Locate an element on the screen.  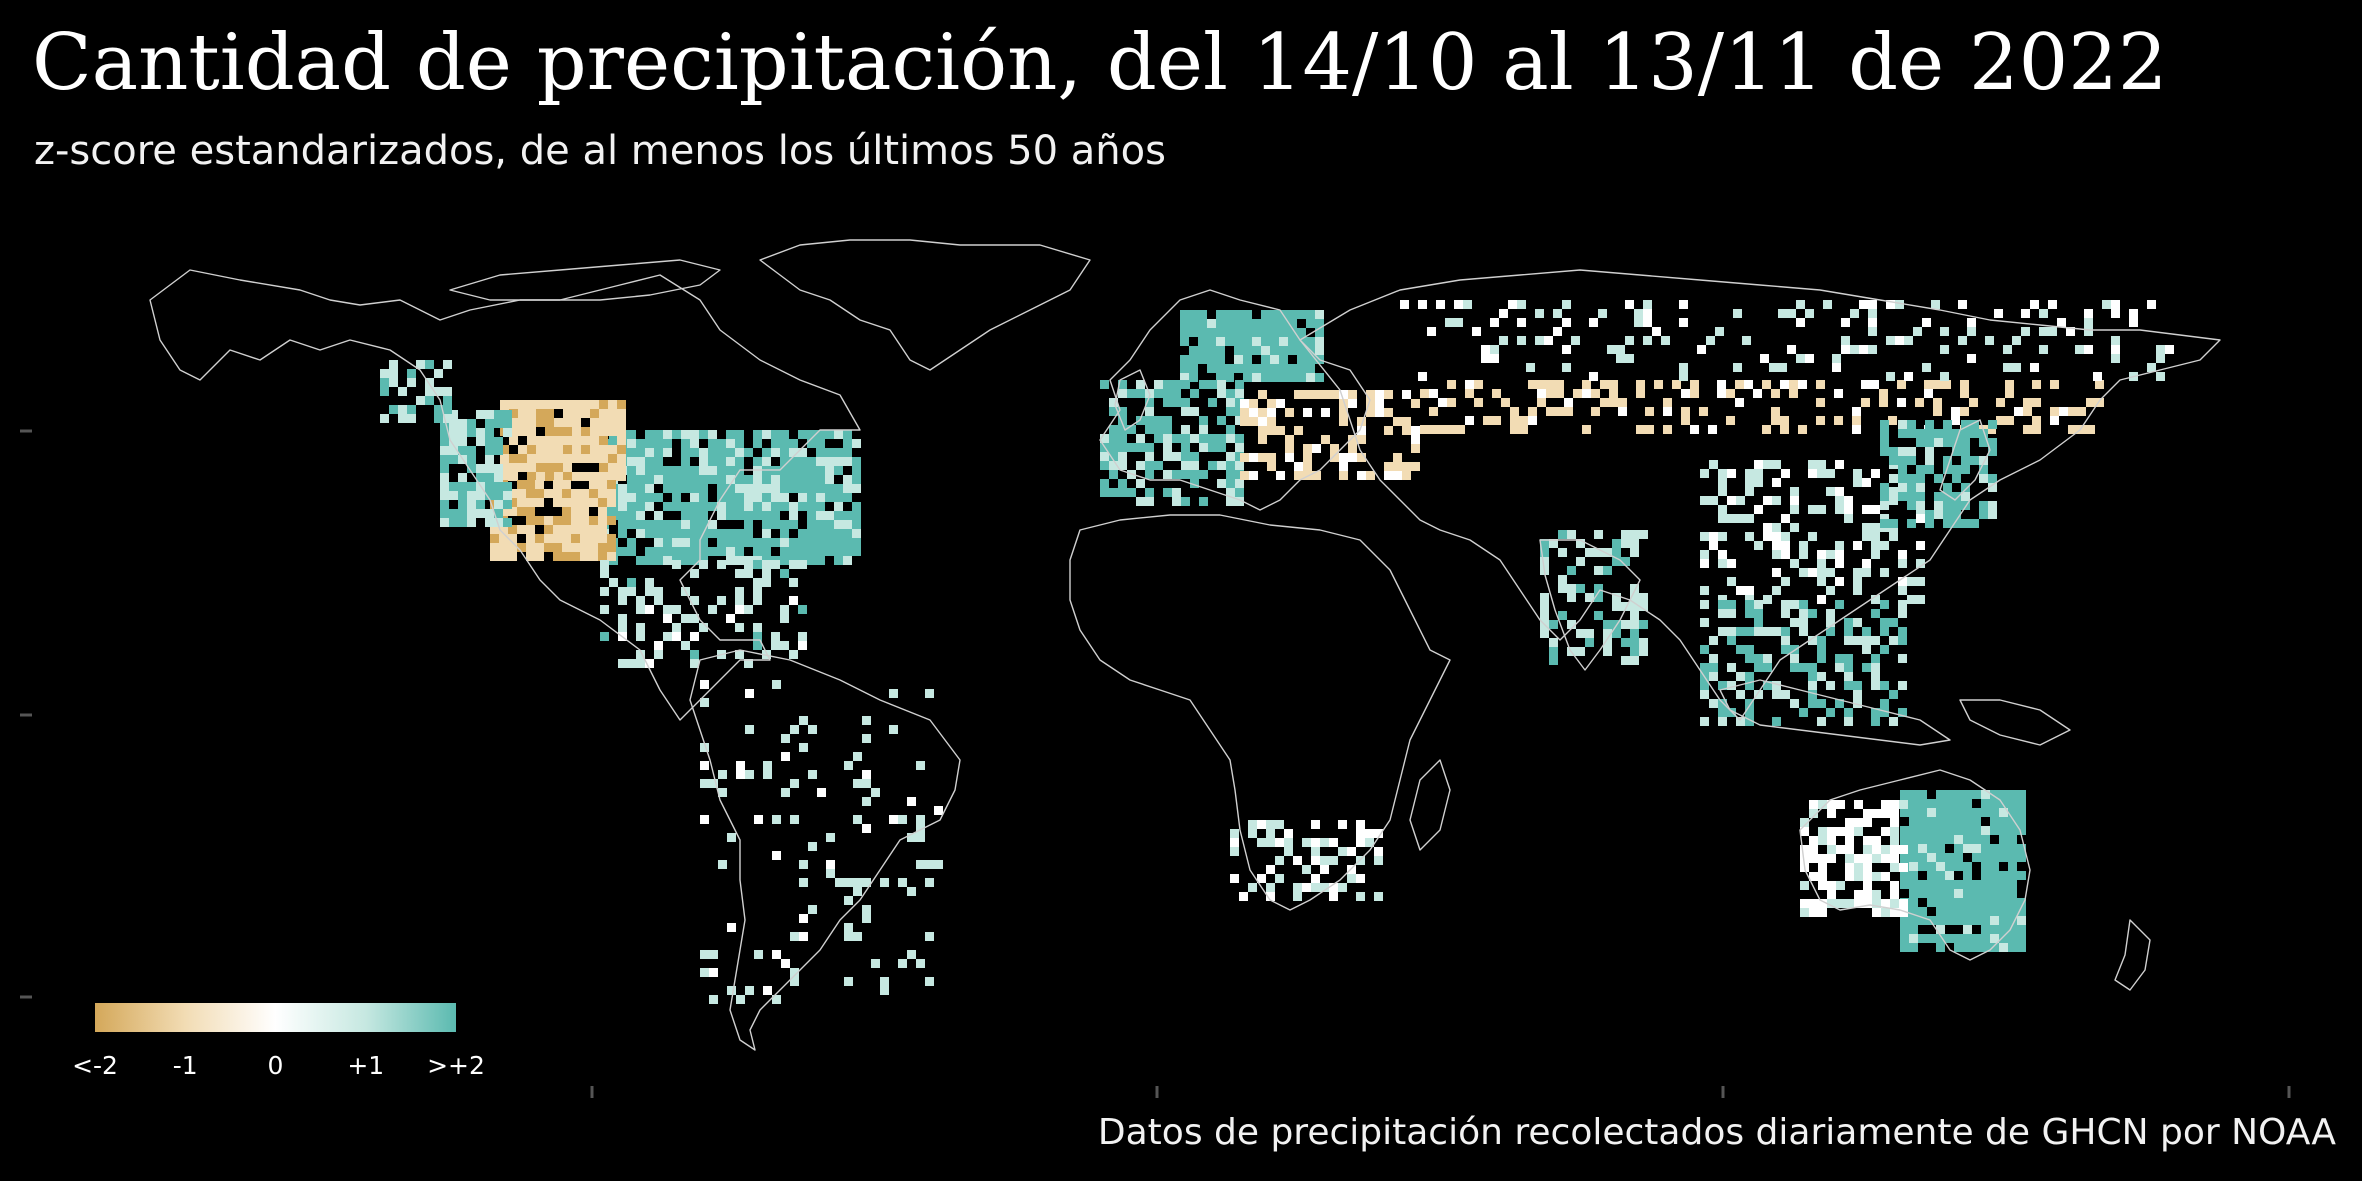
australia-outline is located at coordinates (1915, 865).